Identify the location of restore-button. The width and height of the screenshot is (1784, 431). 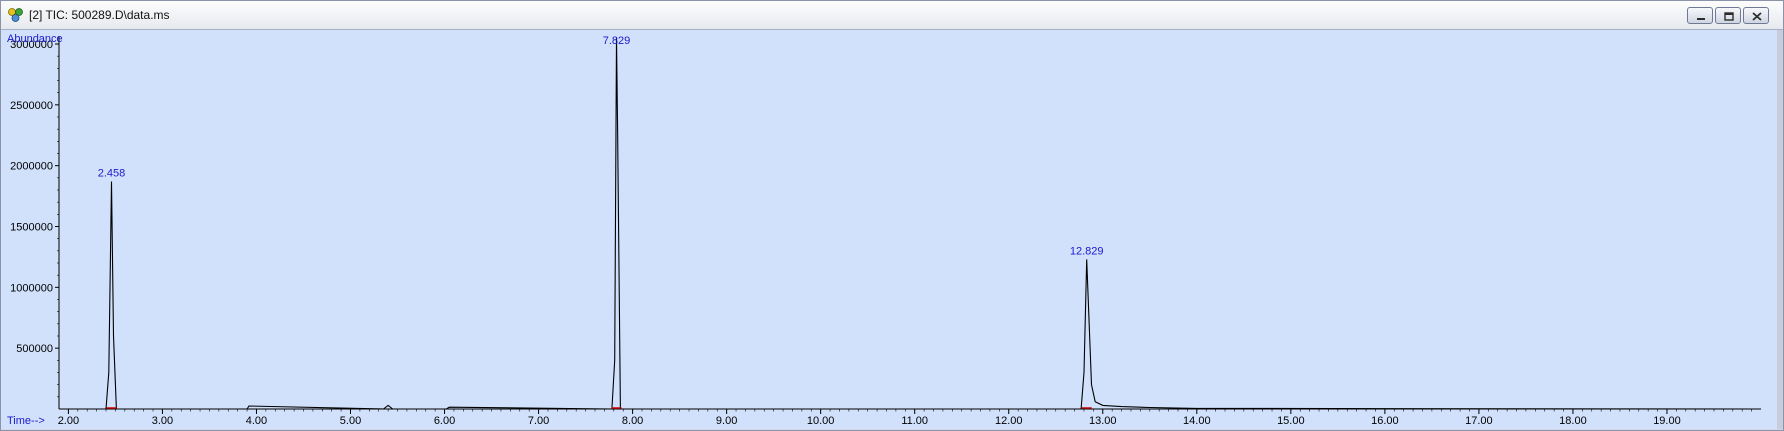
(1728, 15).